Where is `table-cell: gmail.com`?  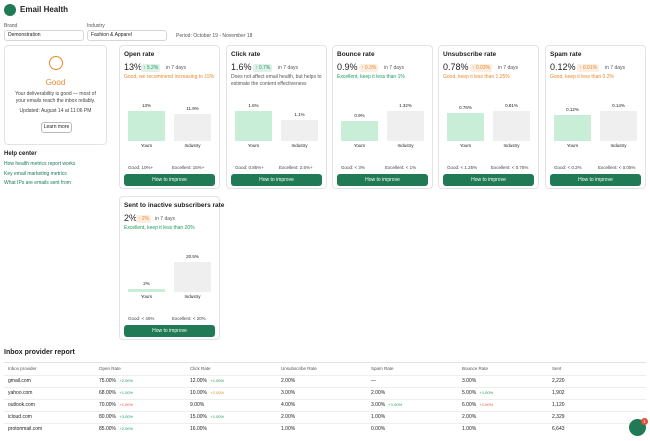 table-cell: gmail.com is located at coordinates (19, 381).